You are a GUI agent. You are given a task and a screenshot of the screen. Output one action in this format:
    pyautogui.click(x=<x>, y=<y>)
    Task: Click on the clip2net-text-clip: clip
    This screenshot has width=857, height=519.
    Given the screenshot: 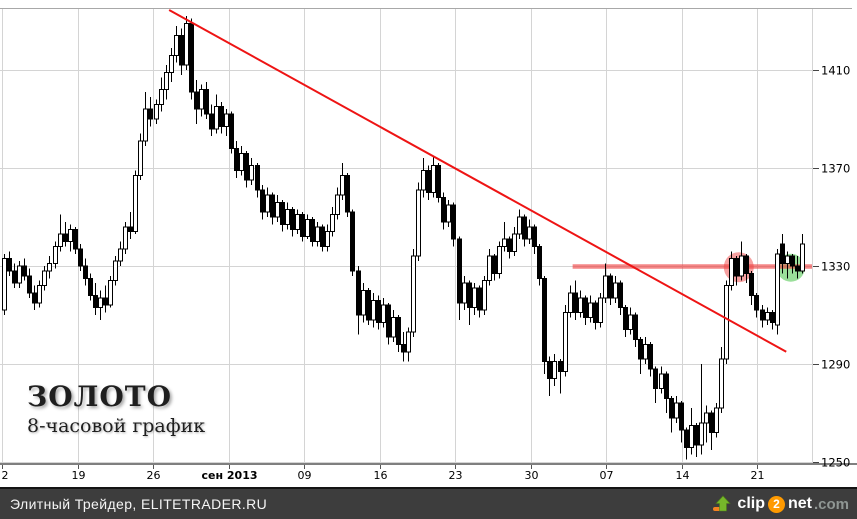 What is the action you would take?
    pyautogui.click(x=751, y=503)
    